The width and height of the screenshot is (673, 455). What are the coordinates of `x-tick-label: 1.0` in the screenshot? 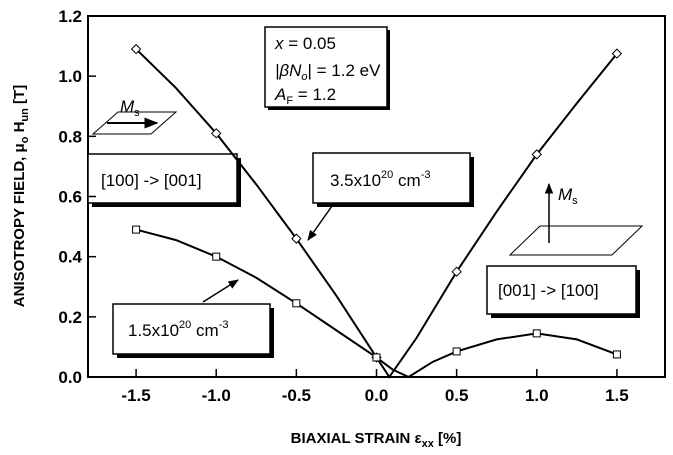 It's located at (537, 395).